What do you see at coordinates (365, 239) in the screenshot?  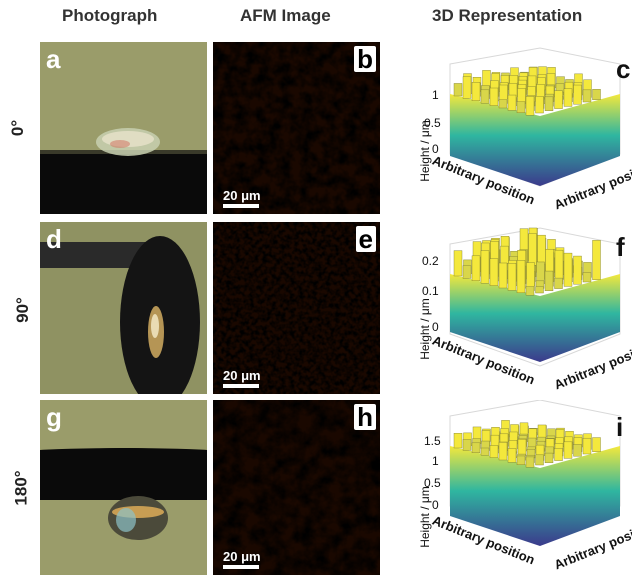 I see `panel-label-e: e` at bounding box center [365, 239].